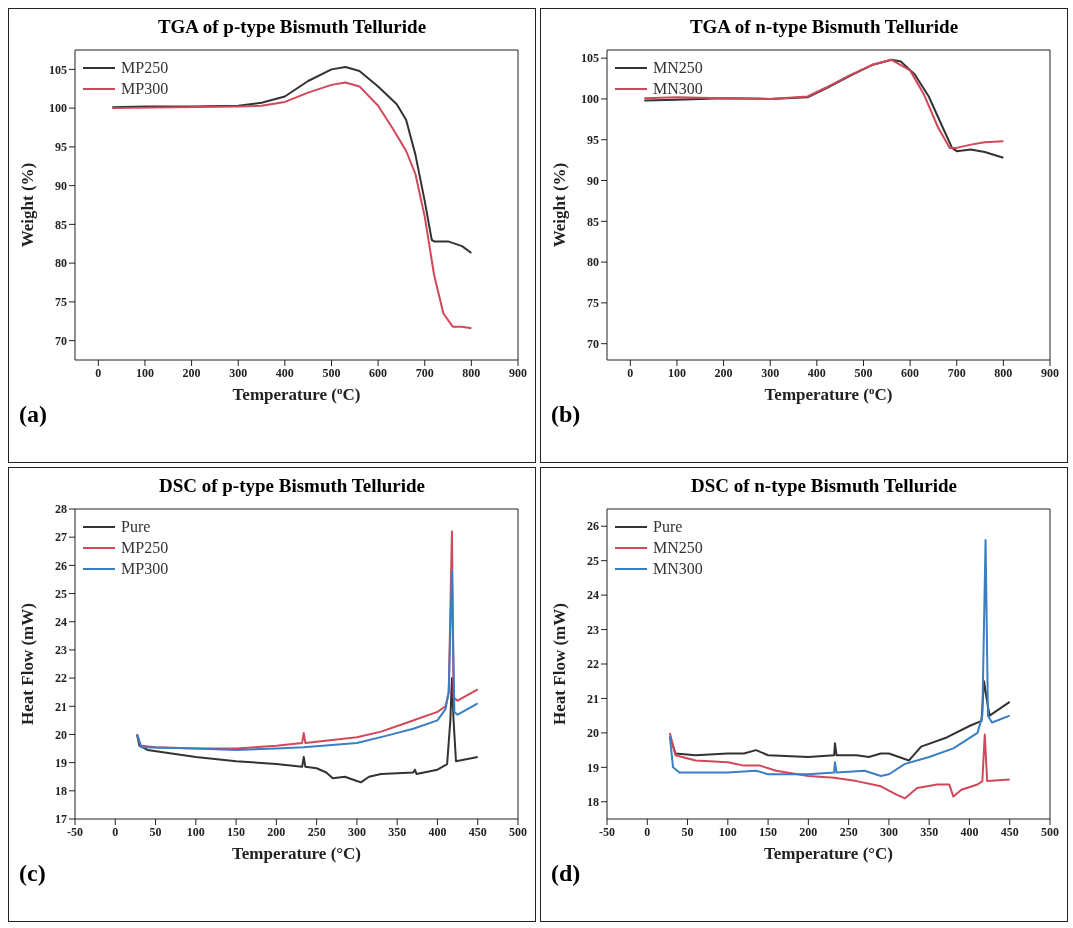  What do you see at coordinates (136, 527) in the screenshot?
I see `legend-label: Pure` at bounding box center [136, 527].